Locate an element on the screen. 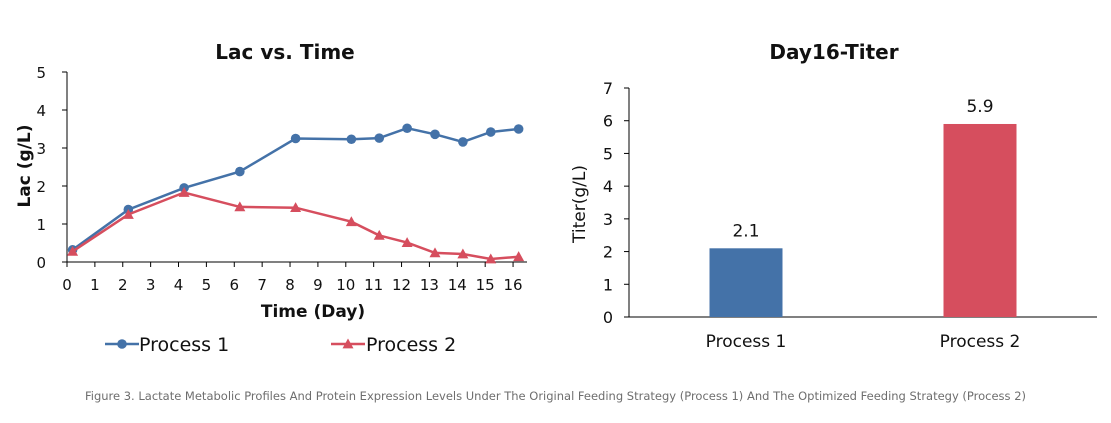 The width and height of the screenshot is (1111, 423). line-x-tick-label: 10 is located at coordinates (345, 285).